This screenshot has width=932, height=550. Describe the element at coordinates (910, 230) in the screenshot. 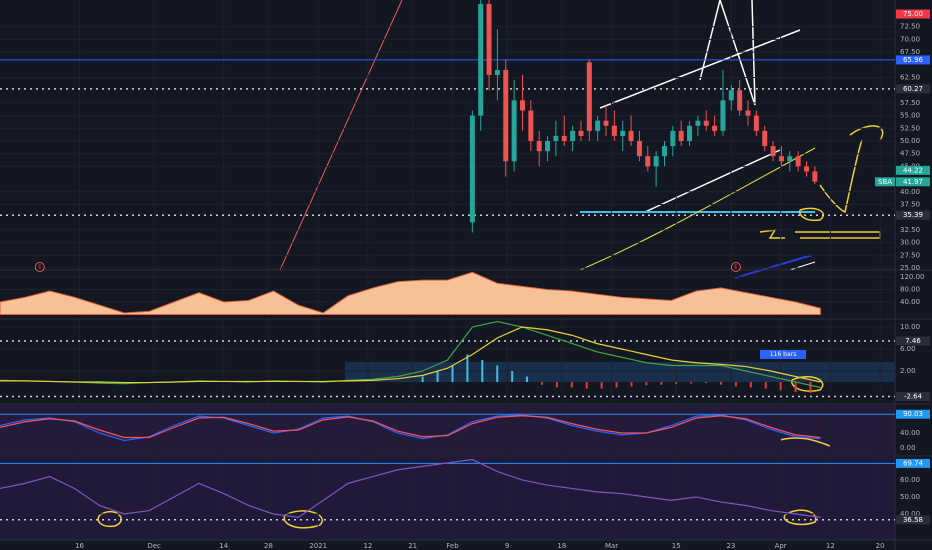

I see `y-tick-label: 32.50` at that location.